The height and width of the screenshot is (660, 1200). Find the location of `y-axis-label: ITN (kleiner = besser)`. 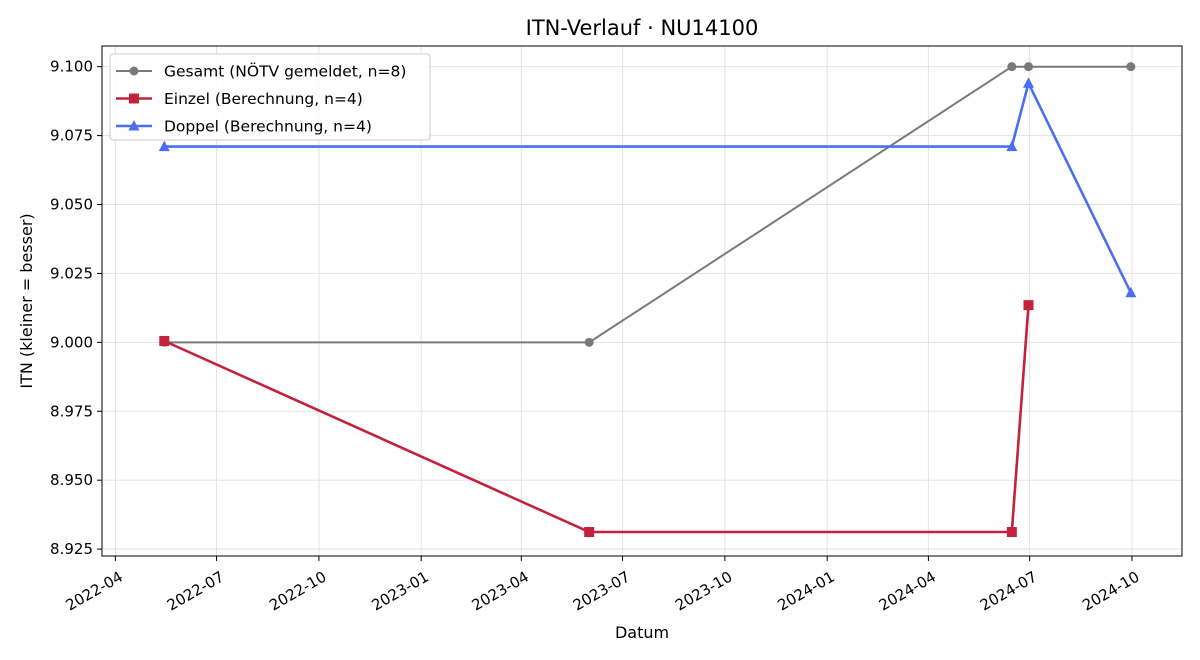

y-axis-label: ITN (kleiner = besser) is located at coordinates (26, 300).